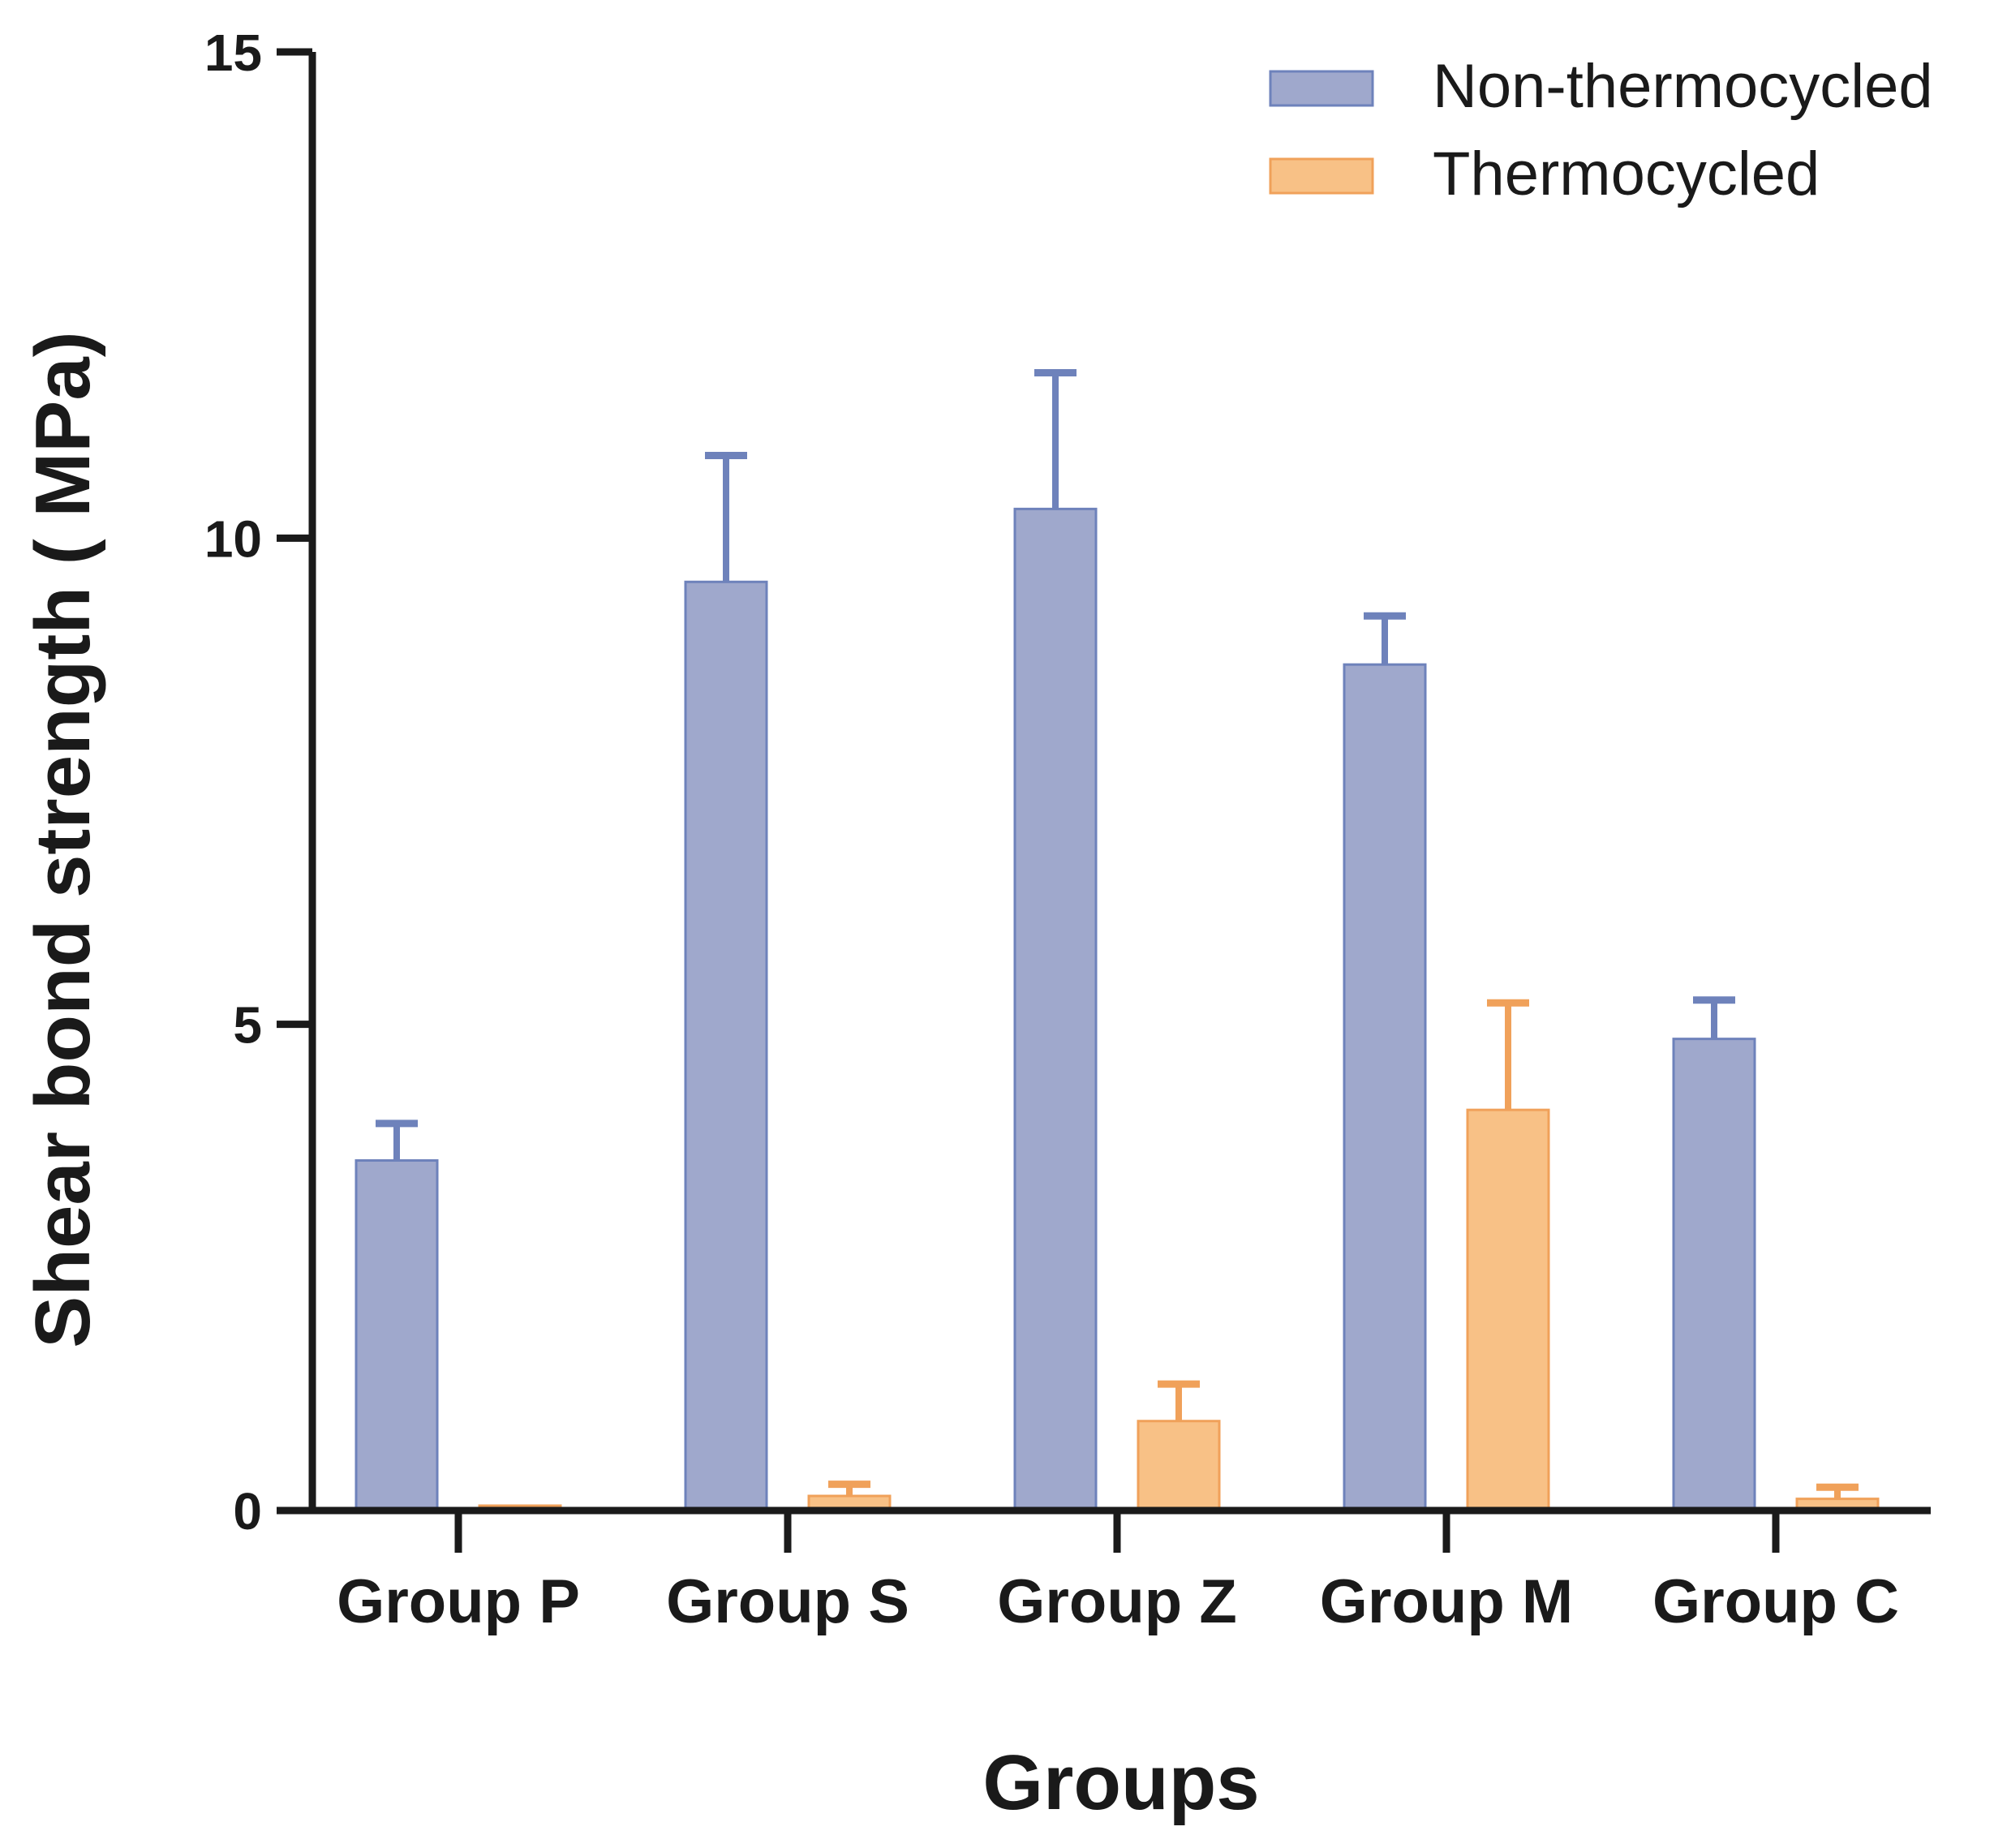 The image size is (1994, 1848). Describe the element at coordinates (1626, 174) in the screenshot. I see `legend-label: Thermocycled` at that location.